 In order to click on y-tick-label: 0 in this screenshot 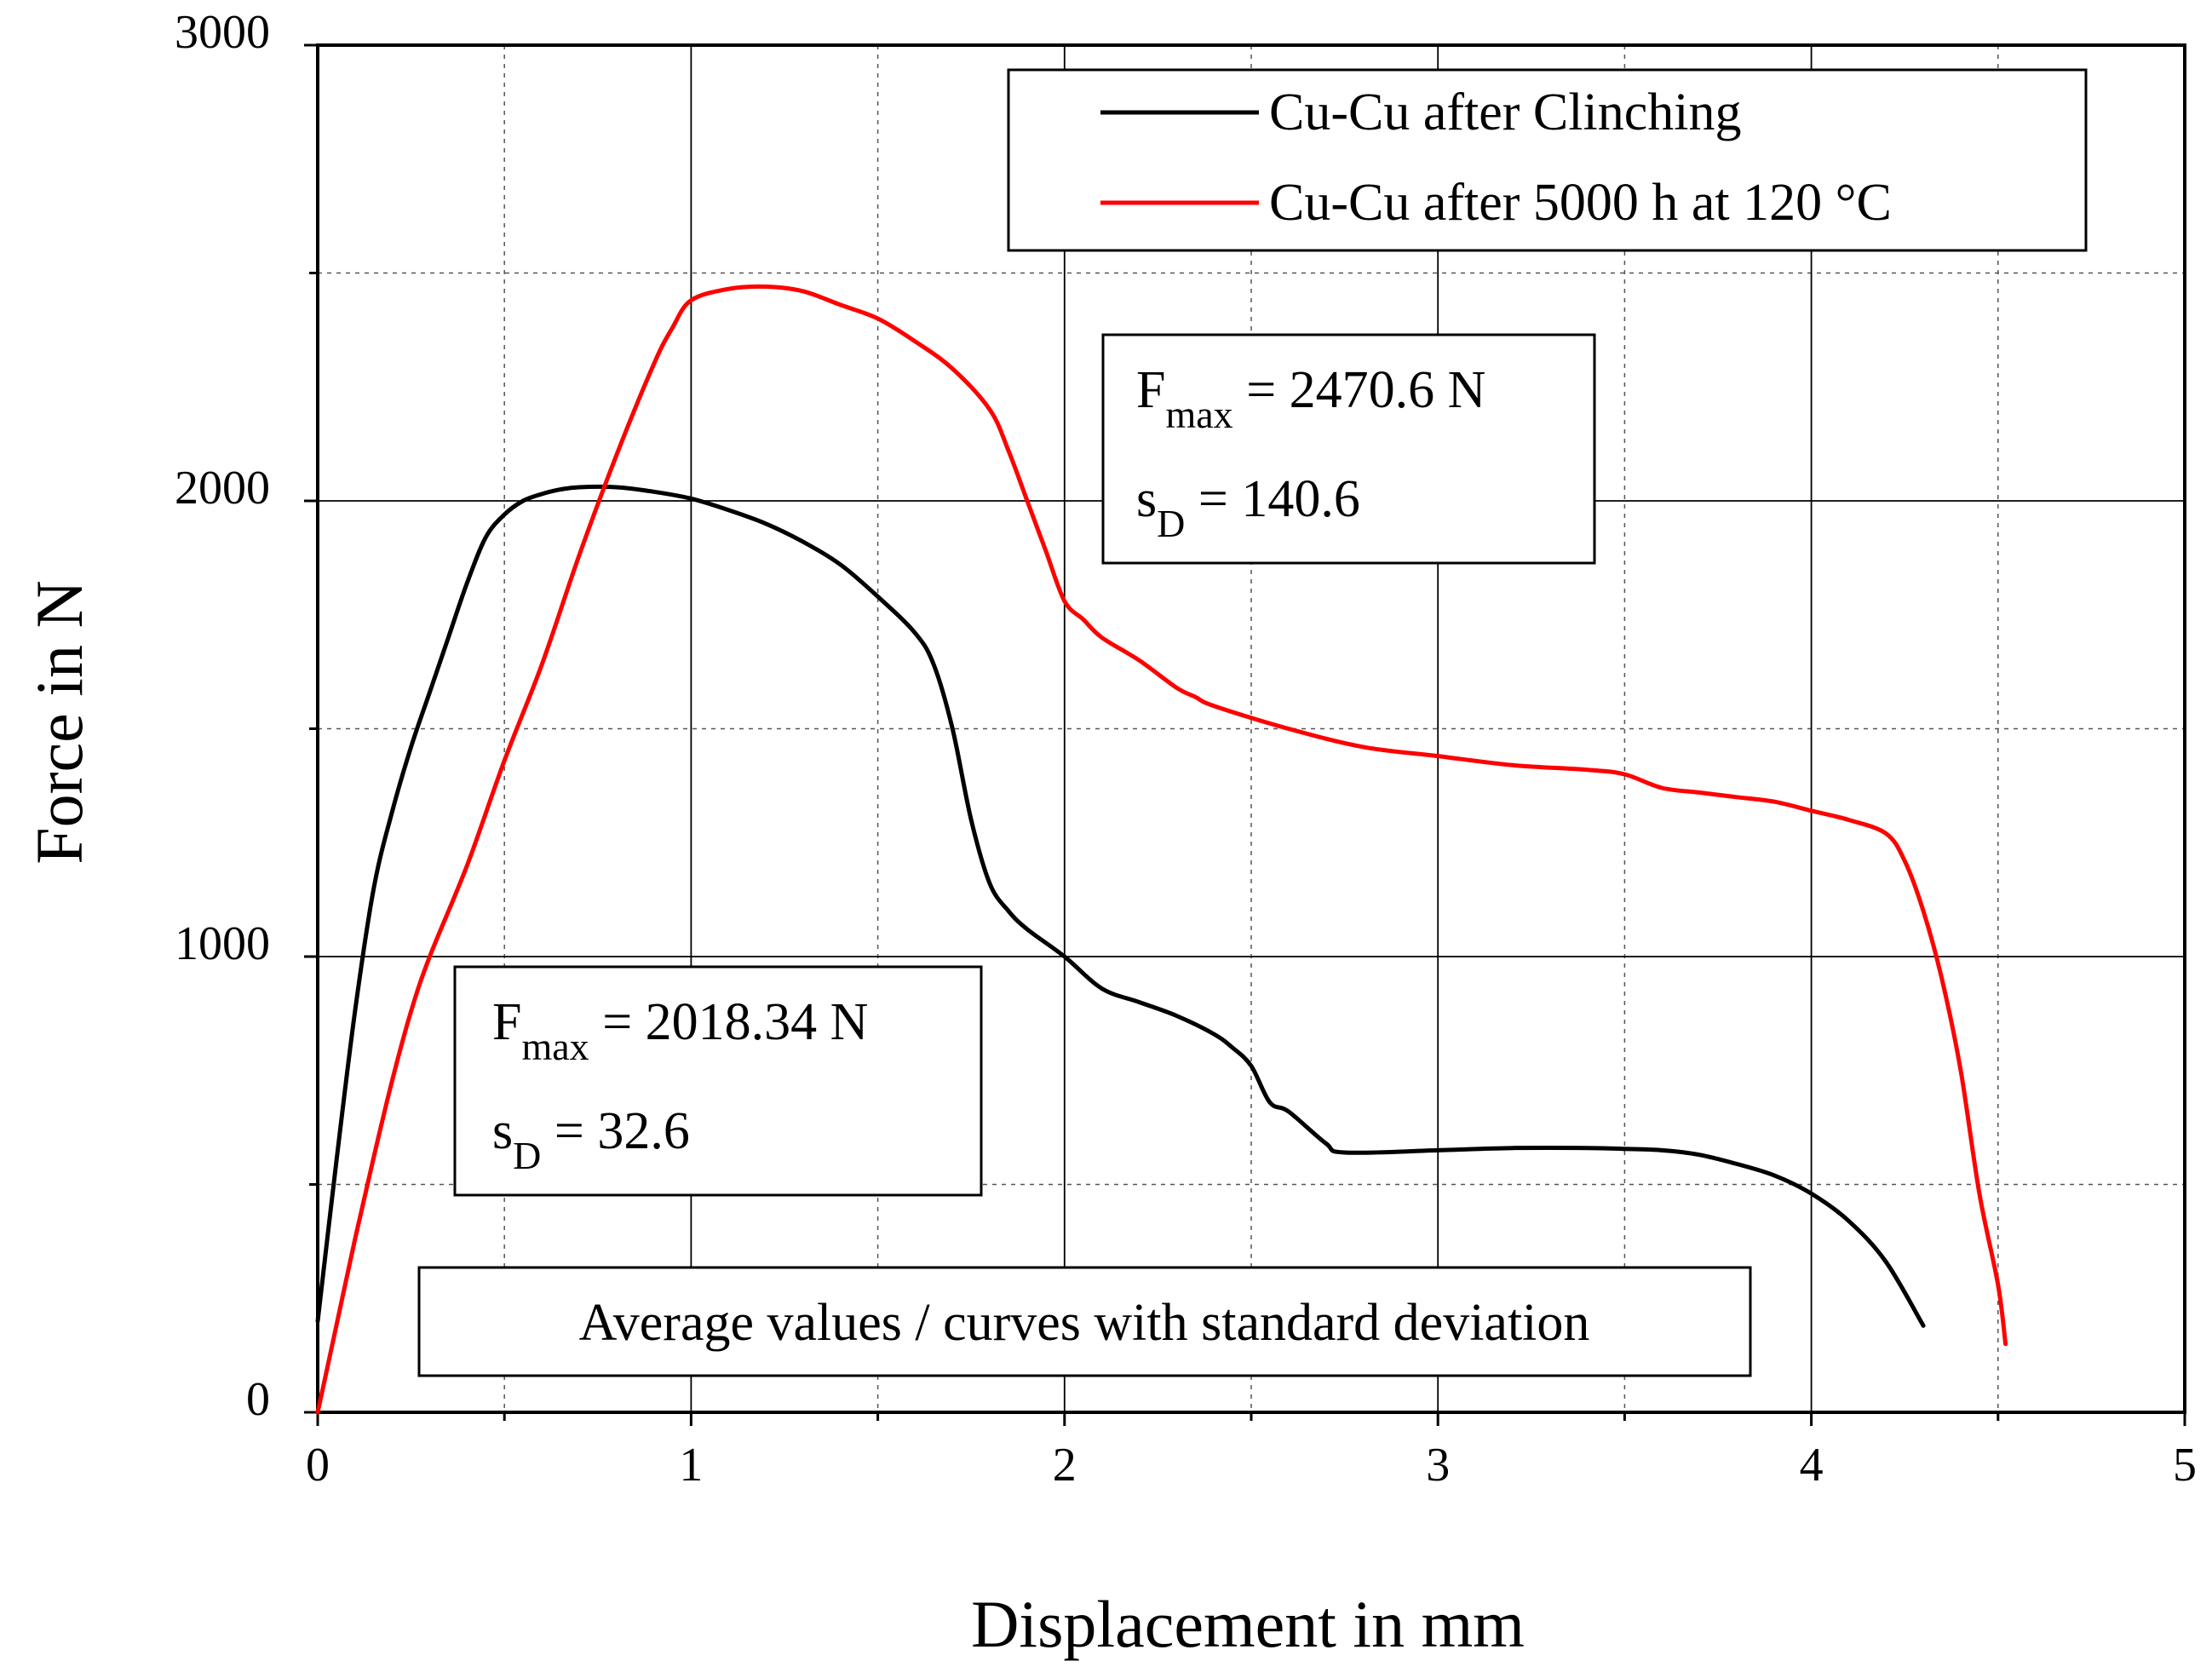, I will do `click(258, 1399)`.